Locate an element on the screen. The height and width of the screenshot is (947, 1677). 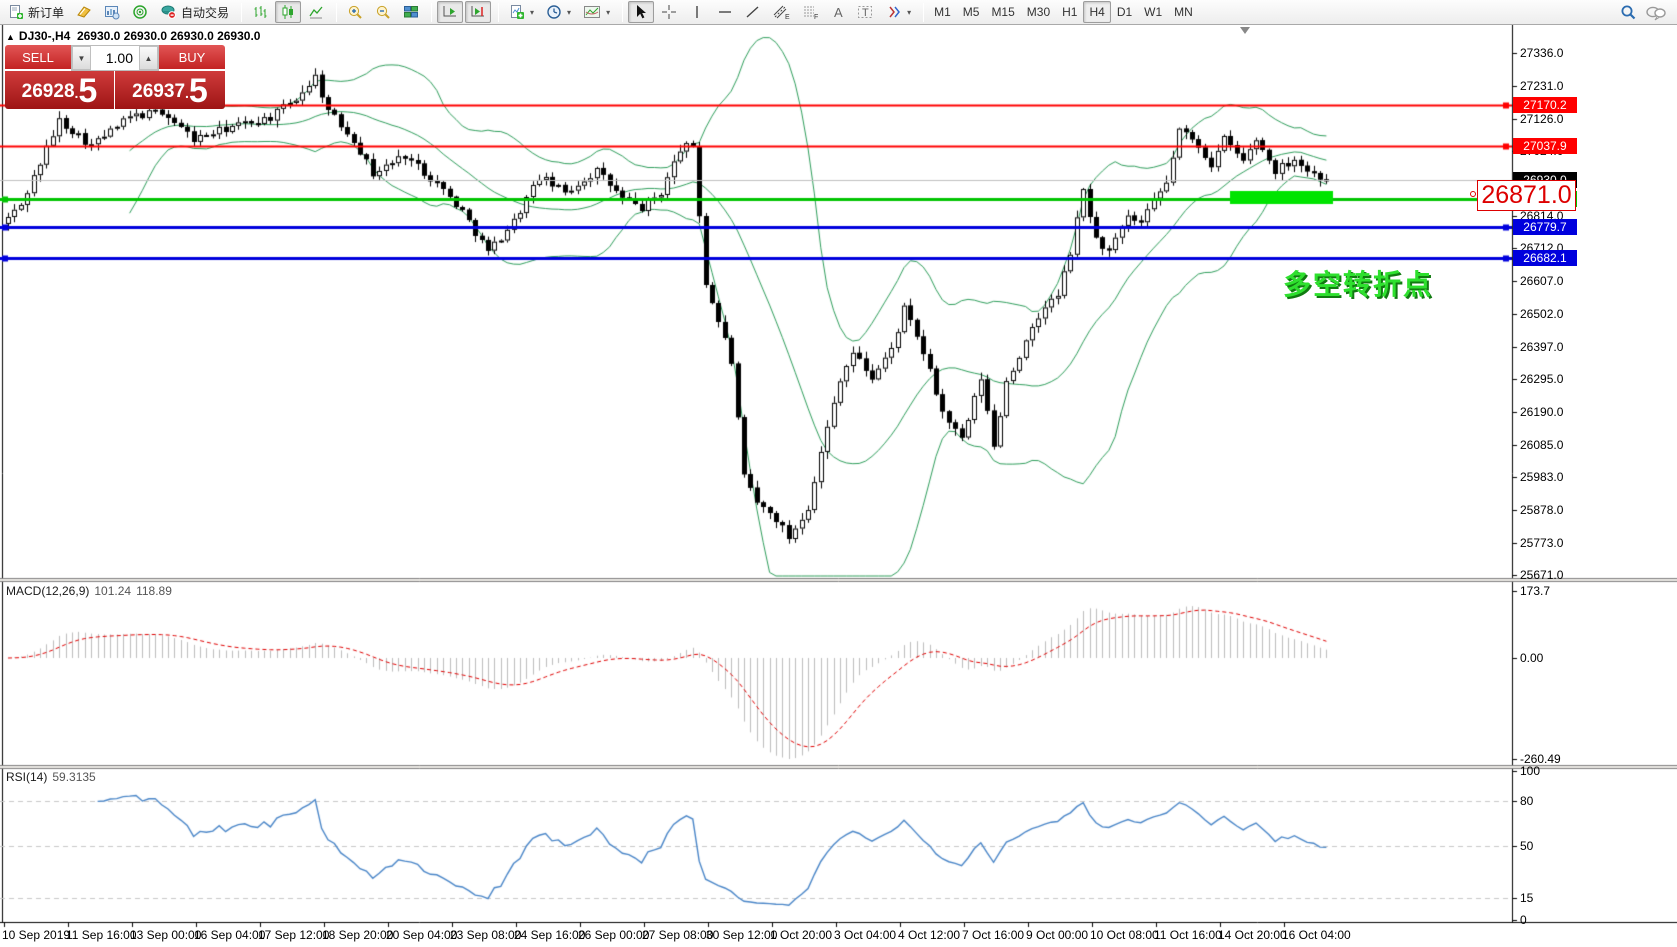
buy-price-int: 26937 is located at coordinates (159, 91).